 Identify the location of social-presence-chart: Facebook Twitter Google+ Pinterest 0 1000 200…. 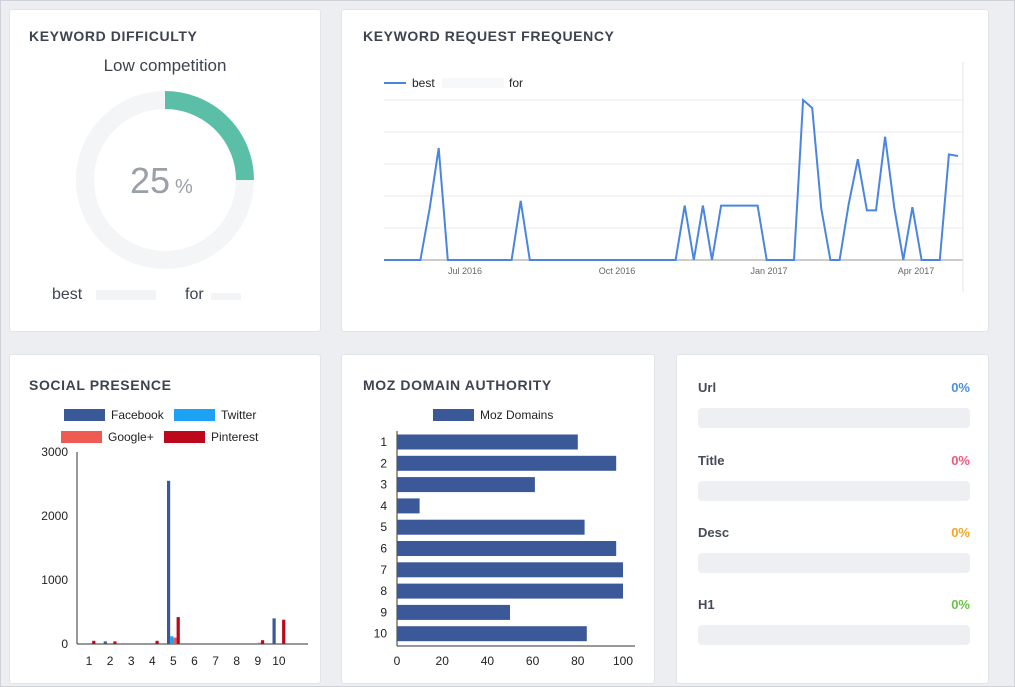
(174, 538).